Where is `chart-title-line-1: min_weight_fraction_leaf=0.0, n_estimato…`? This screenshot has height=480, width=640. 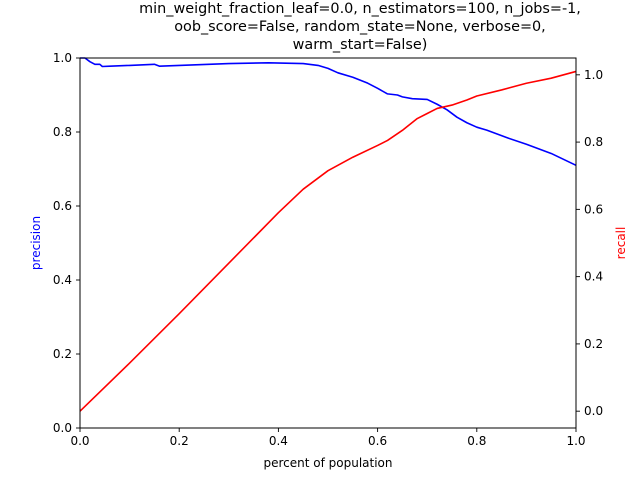
chart-title-line-1: min_weight_fraction_leaf=0.0, n_estimato… is located at coordinates (360, 9).